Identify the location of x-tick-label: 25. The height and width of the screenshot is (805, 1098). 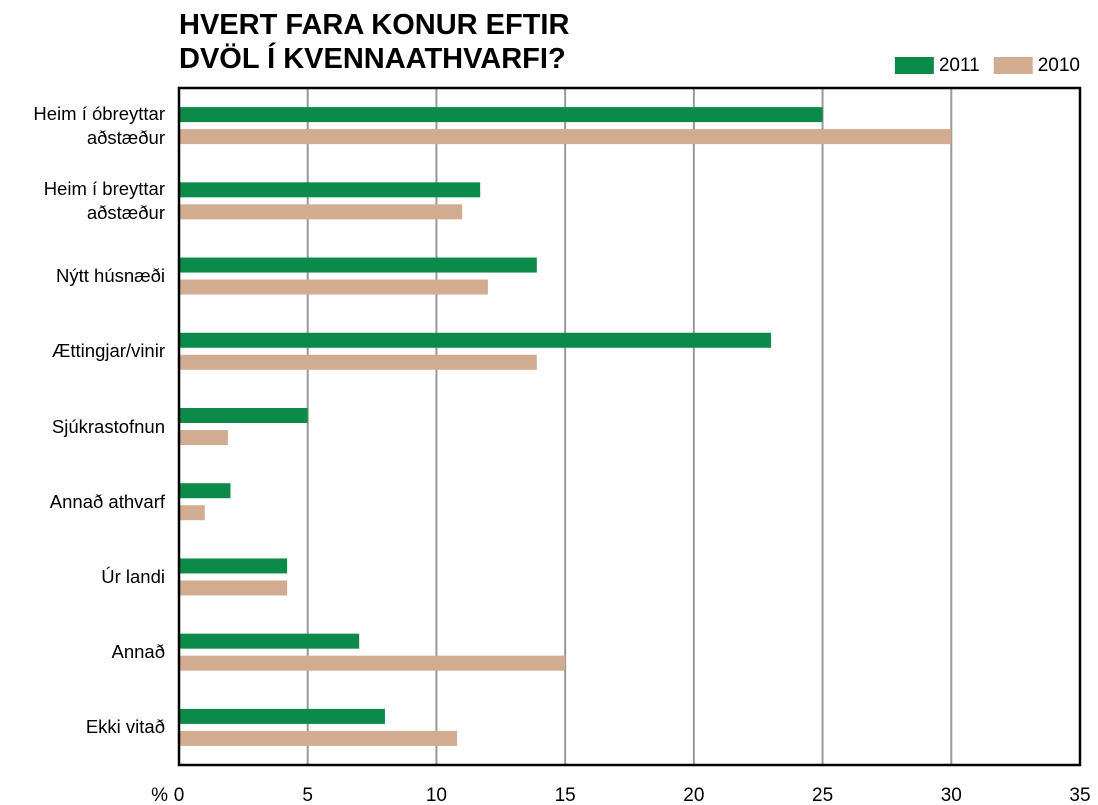
(822, 795).